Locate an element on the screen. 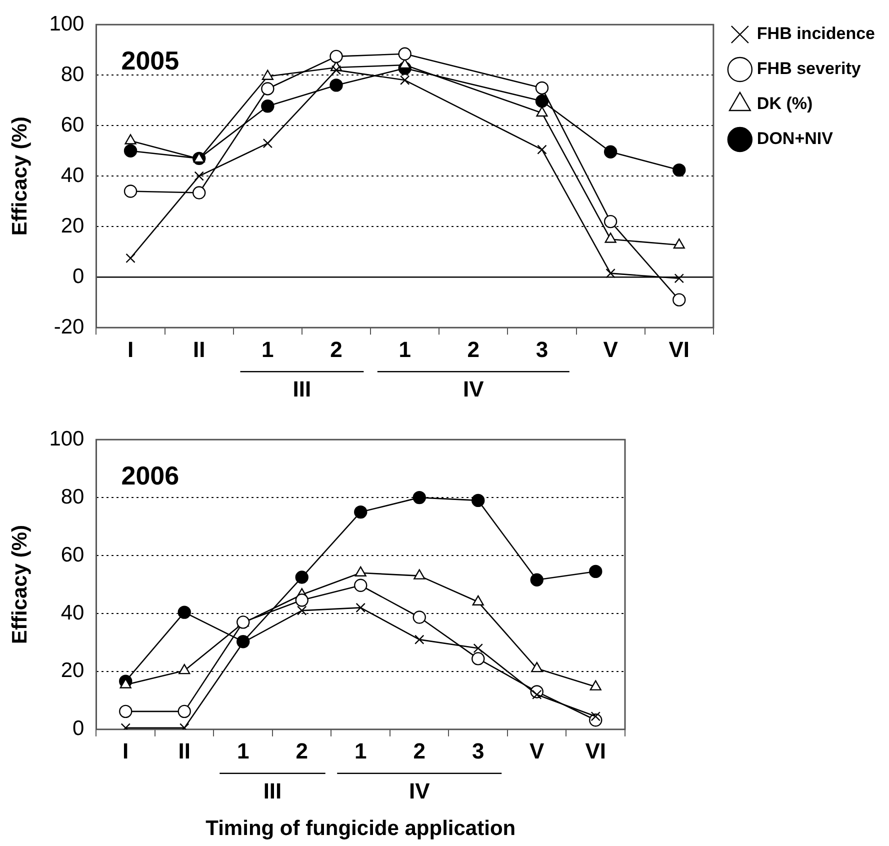  y-tick-label: -20 is located at coordinates (69, 326).